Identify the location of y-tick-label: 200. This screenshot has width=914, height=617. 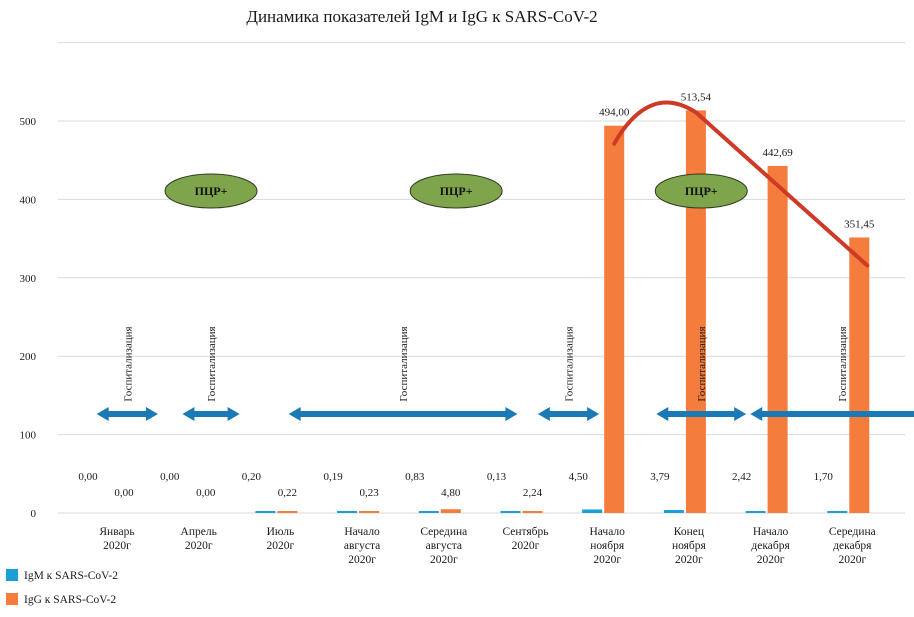
(28, 357).